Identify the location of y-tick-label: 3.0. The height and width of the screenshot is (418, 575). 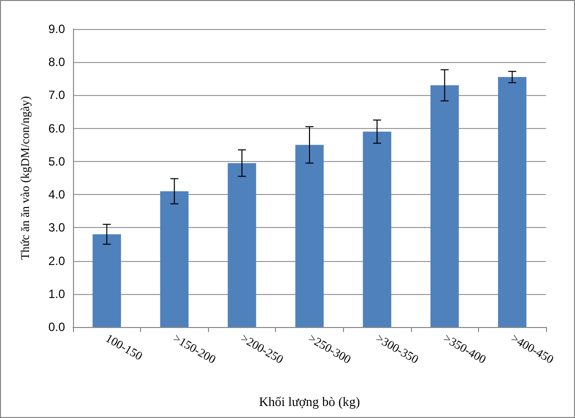
(57, 227).